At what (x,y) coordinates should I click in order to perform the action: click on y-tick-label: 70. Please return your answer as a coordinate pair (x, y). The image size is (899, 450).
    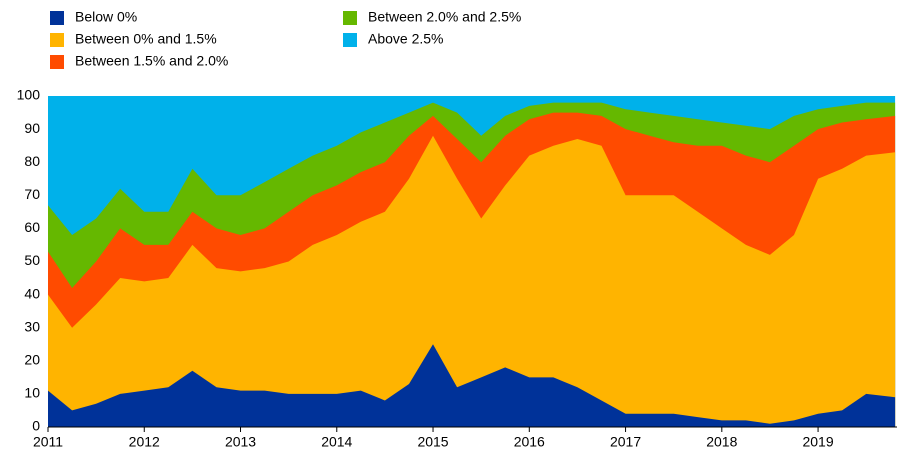
    Looking at the image, I should click on (32, 194).